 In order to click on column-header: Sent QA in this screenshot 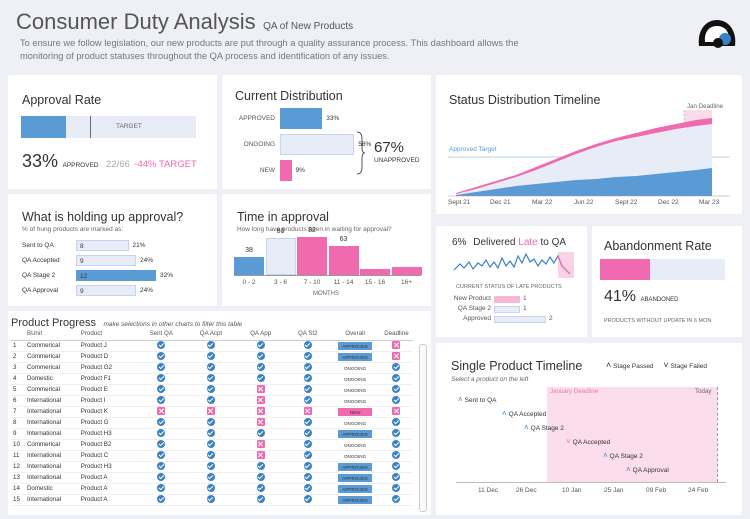, I will do `click(161, 334)`.